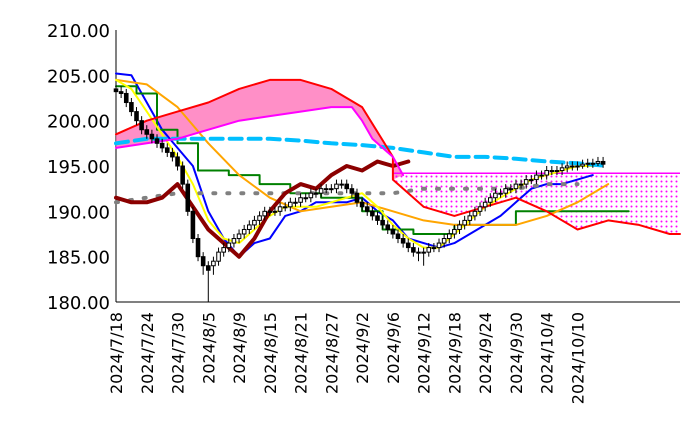  Describe the element at coordinates (362, 348) in the screenshot. I see `x-tick-label: 2024/9/2` at that location.